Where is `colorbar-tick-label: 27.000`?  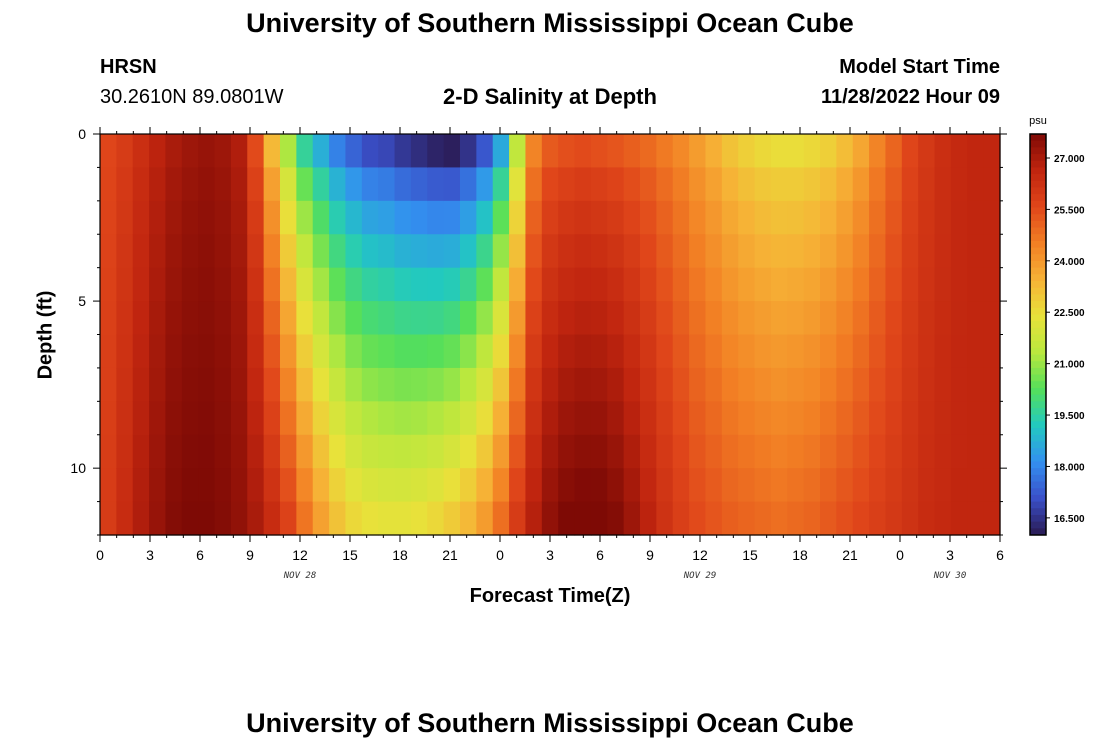 colorbar-tick-label: 27.000 is located at coordinates (1069, 159).